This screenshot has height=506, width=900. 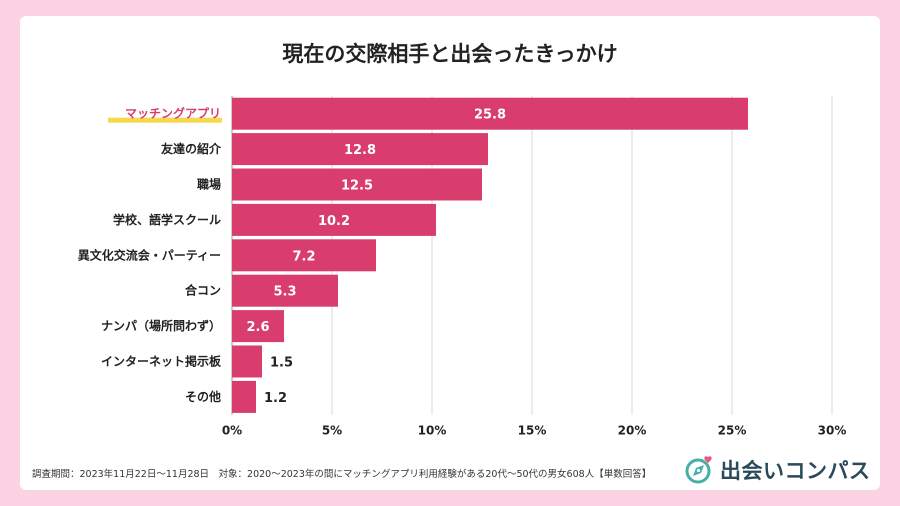 I want to click on x-tick-label: 10%, so click(x=432, y=431).